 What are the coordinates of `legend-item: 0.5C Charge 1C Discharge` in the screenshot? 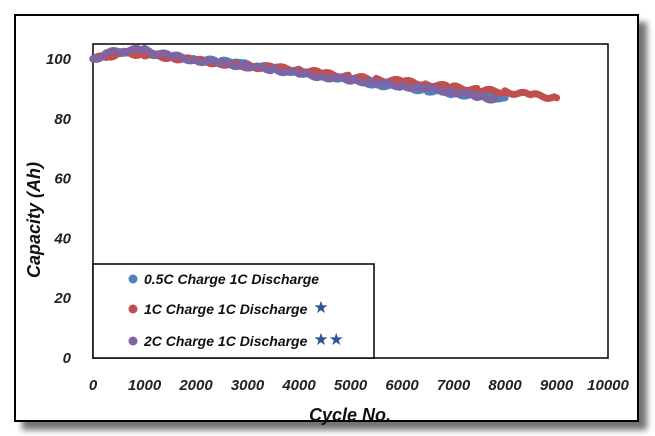 It's located at (223, 279).